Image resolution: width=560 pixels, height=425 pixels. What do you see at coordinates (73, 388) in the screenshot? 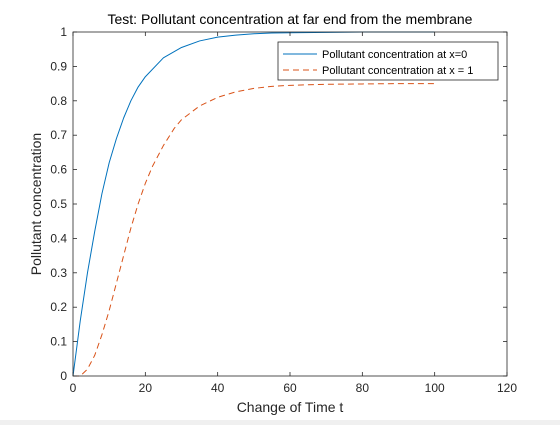
I see `x-tick-label: 0` at bounding box center [73, 388].